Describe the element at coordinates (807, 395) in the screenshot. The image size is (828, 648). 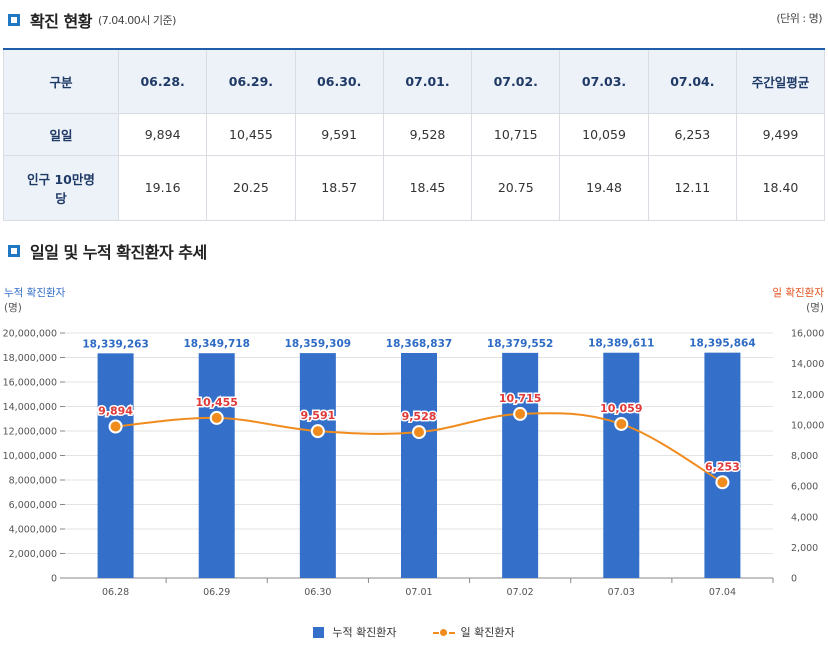
I see `right-tick-label: 12,000` at that location.